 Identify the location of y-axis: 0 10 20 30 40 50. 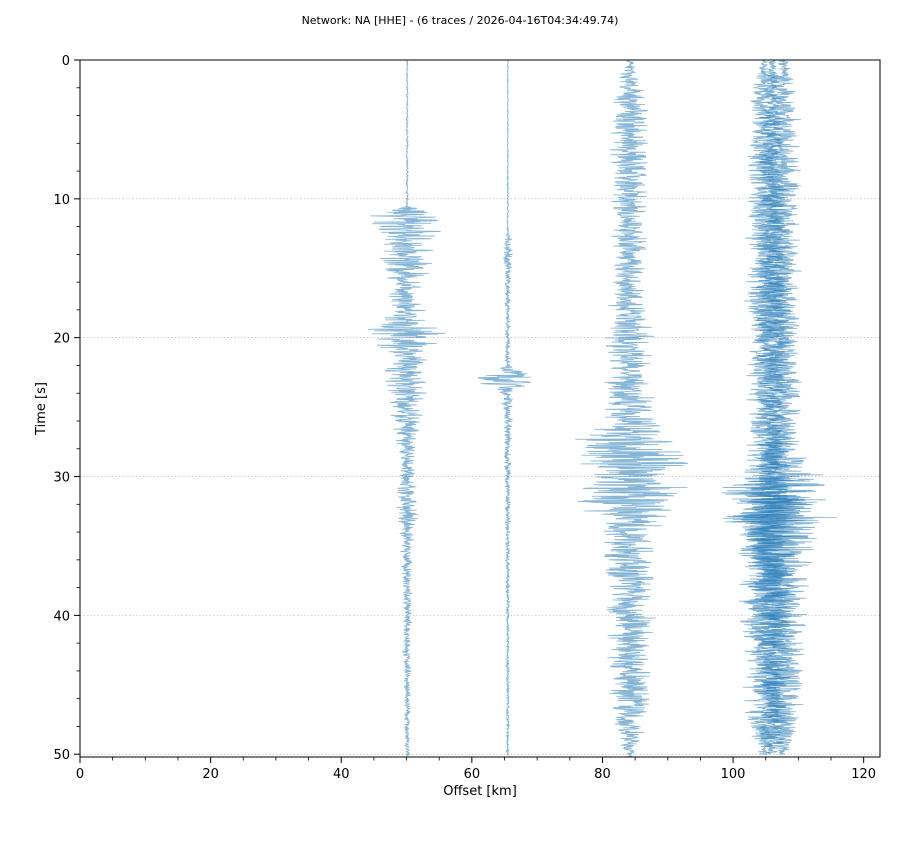
(66, 408).